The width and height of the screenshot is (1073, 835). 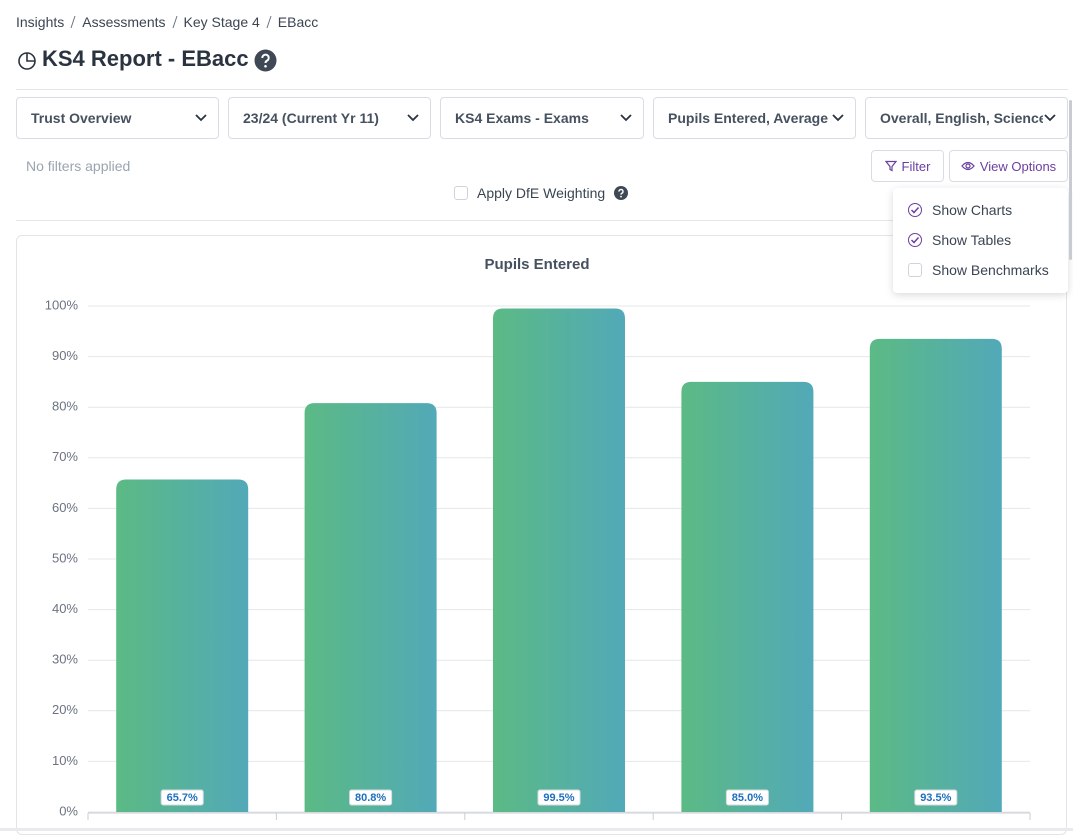 I want to click on option-label: Show Charts, so click(x=972, y=210).